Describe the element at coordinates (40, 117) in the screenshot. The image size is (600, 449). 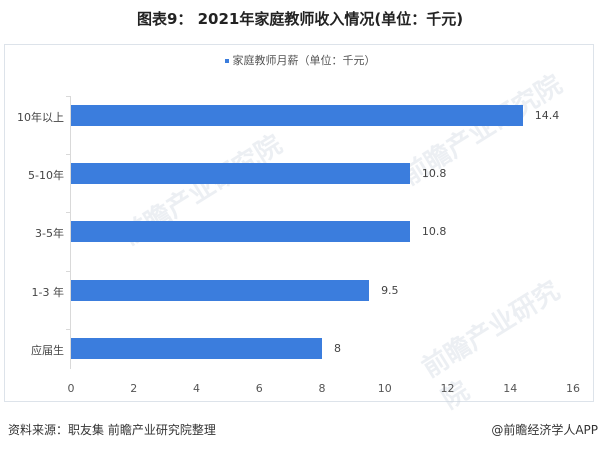
I see `category-label: 10年以上` at that location.